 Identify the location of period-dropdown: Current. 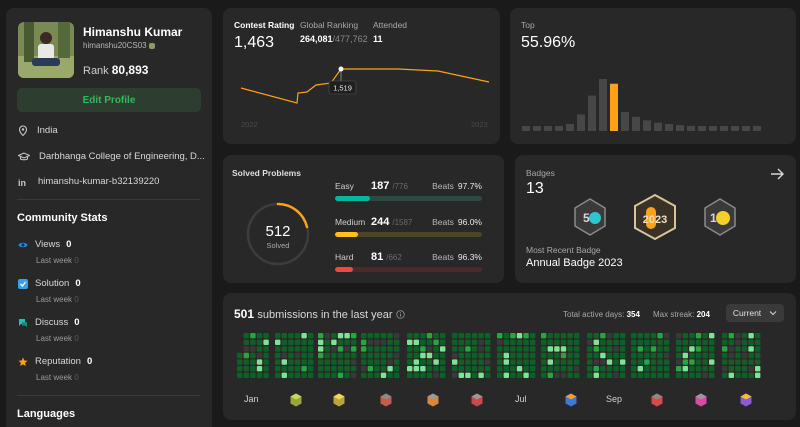
(755, 313).